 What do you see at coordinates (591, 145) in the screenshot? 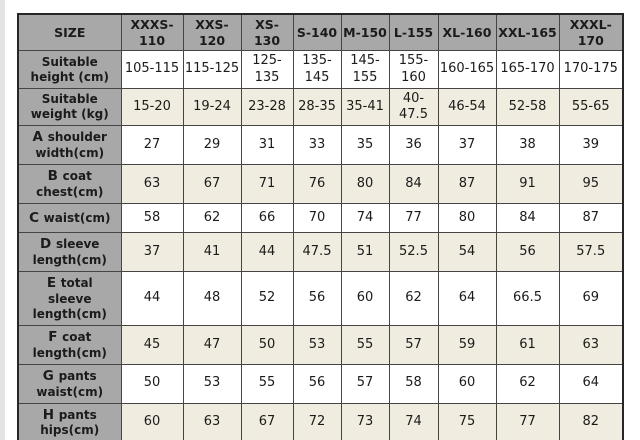
I see `table-cell: 39` at bounding box center [591, 145].